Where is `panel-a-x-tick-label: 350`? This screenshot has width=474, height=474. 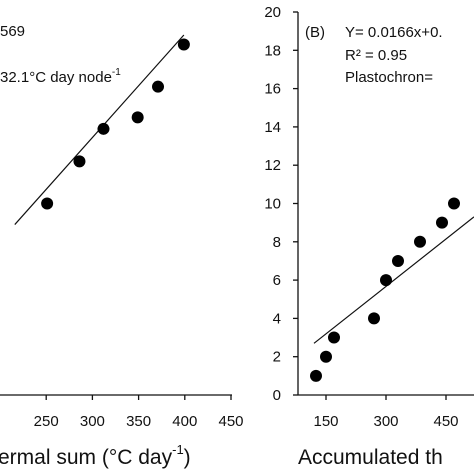 panel-a-x-tick-label: 350 is located at coordinates (138, 421).